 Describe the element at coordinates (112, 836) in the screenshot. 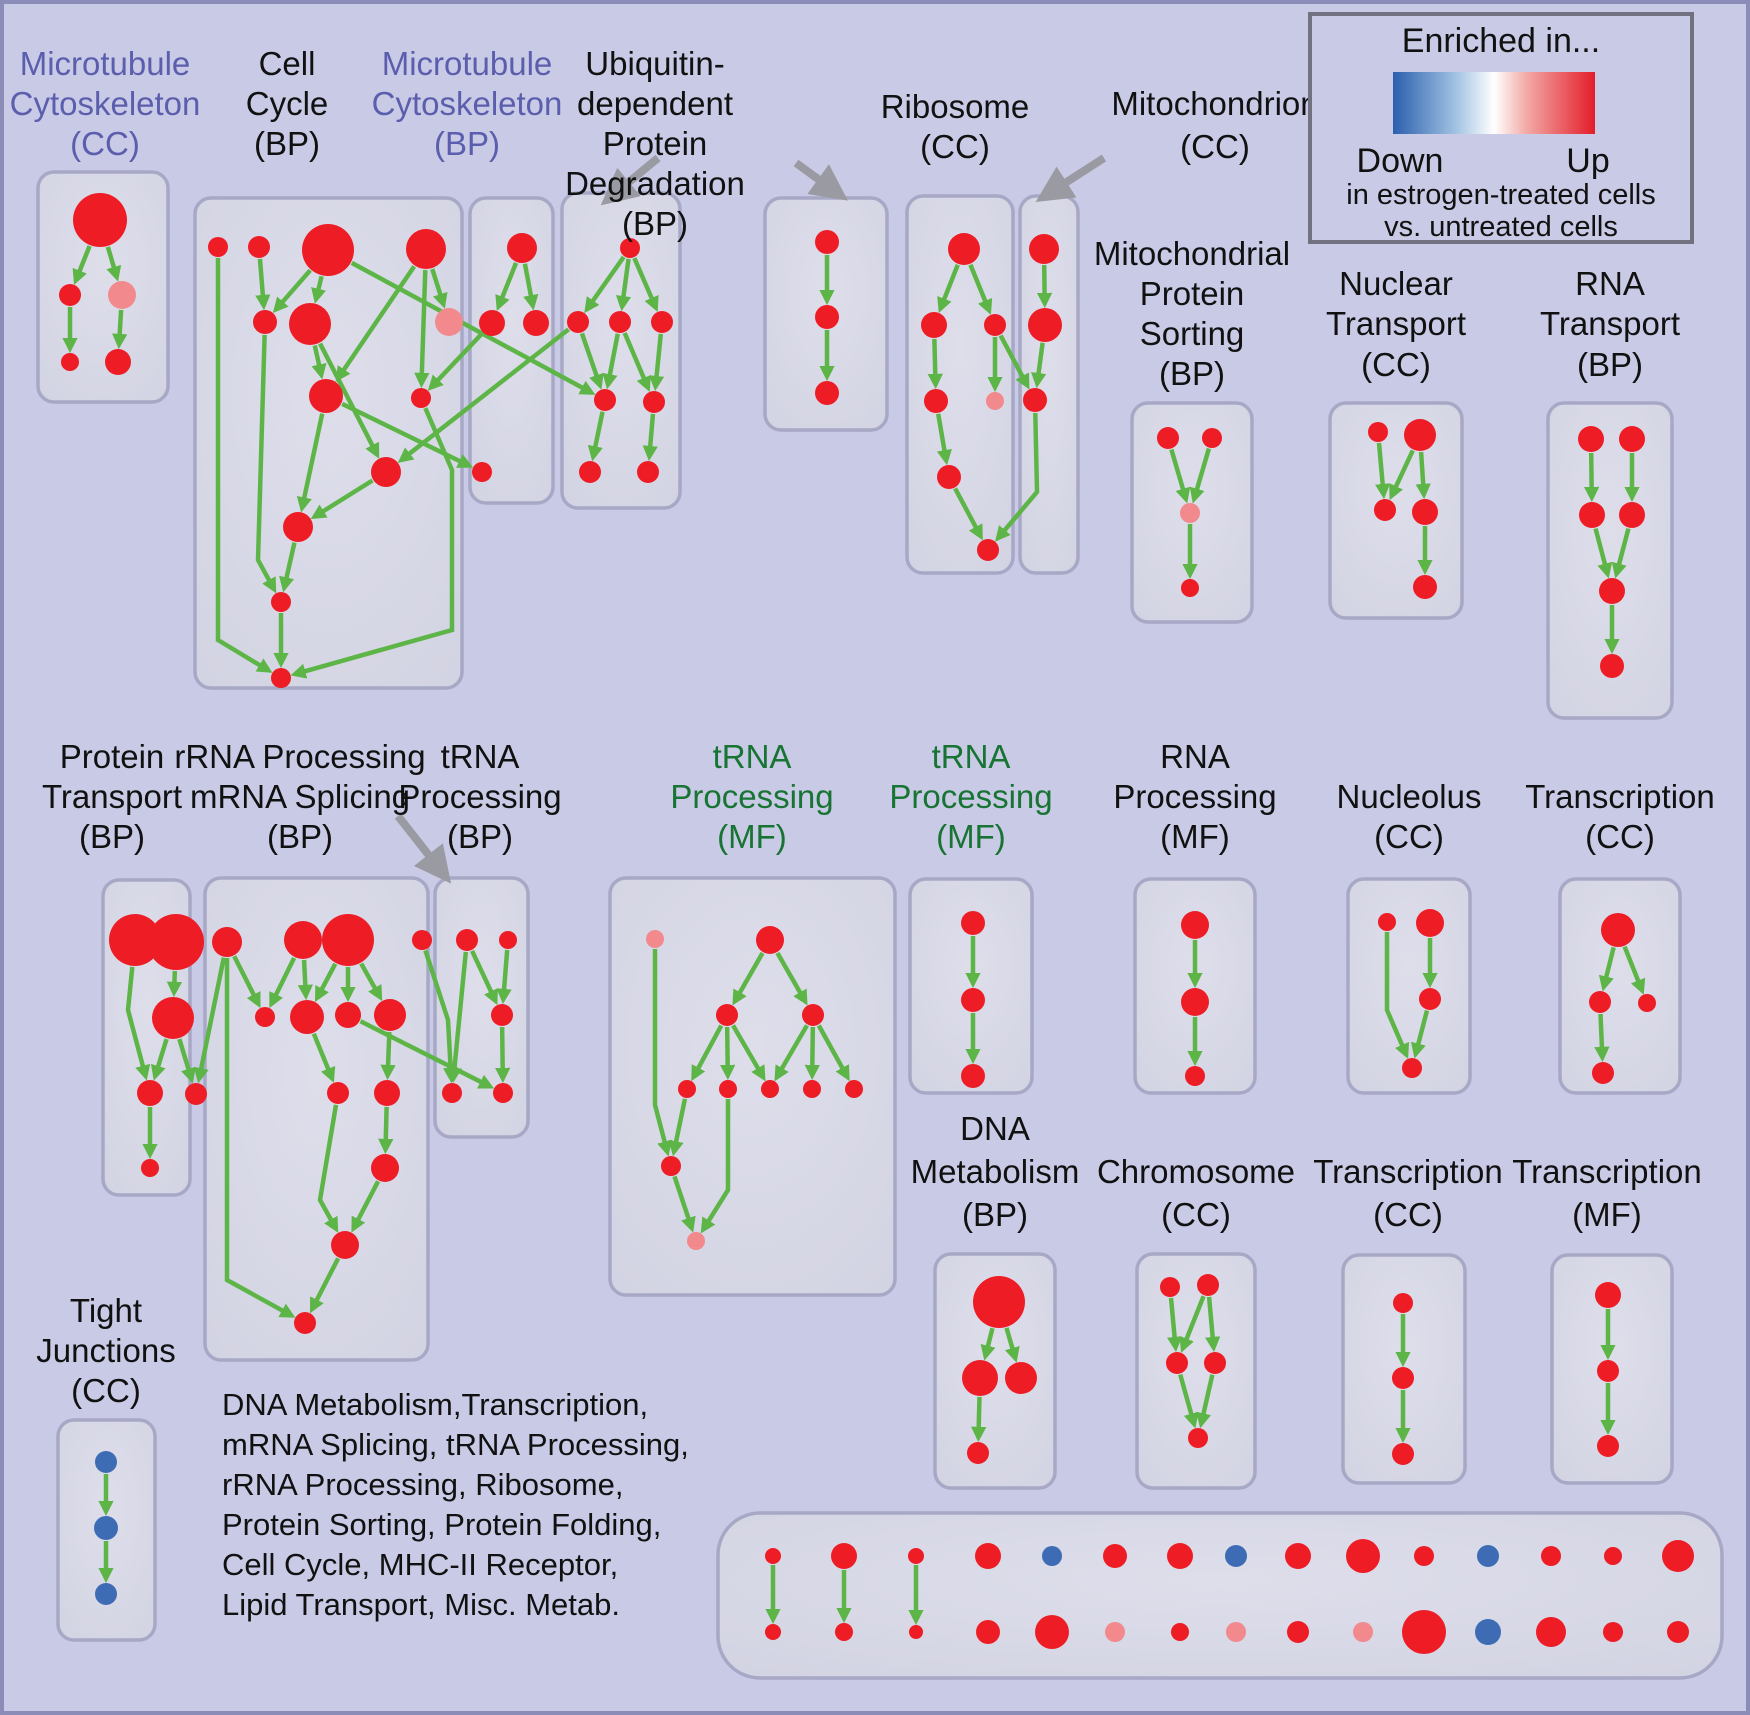

I see `cluster-label-protein-transport-bp: (BP)` at that location.